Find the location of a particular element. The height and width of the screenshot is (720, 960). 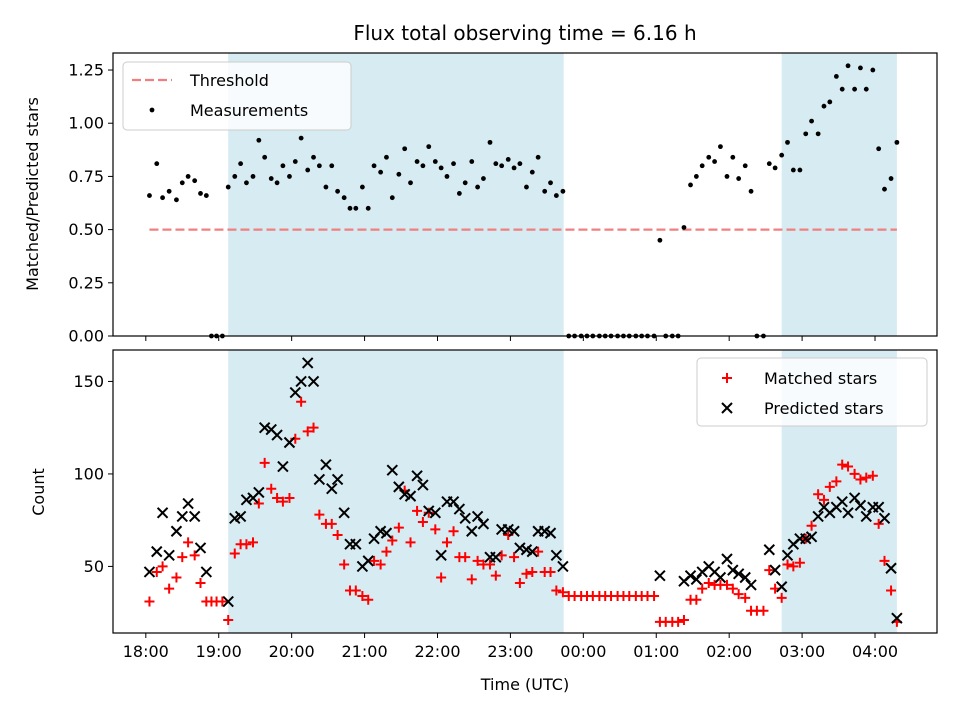

y-tick-label-0-1: 0.25 is located at coordinates (86, 282).